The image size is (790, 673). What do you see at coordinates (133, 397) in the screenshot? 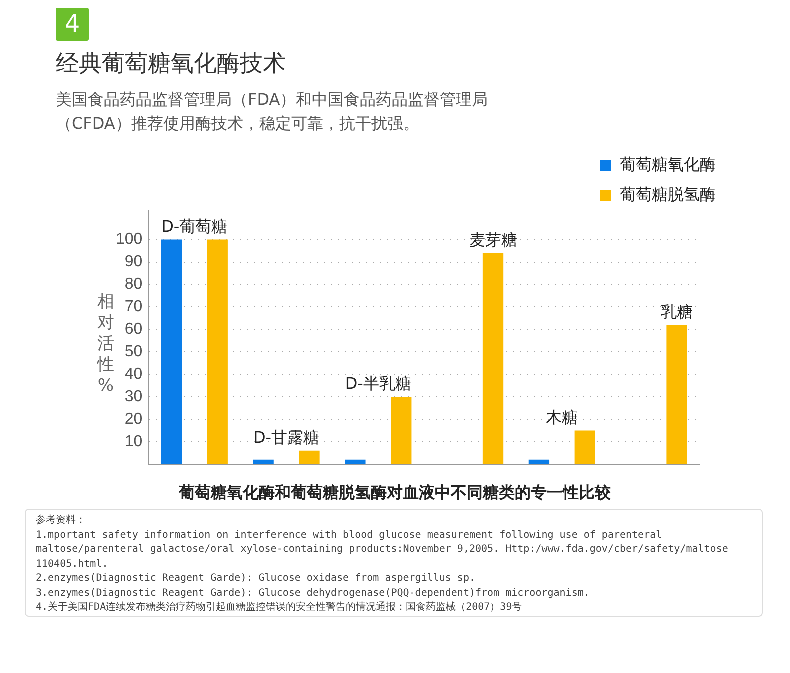
I see `y-tick-label: 30` at bounding box center [133, 397].